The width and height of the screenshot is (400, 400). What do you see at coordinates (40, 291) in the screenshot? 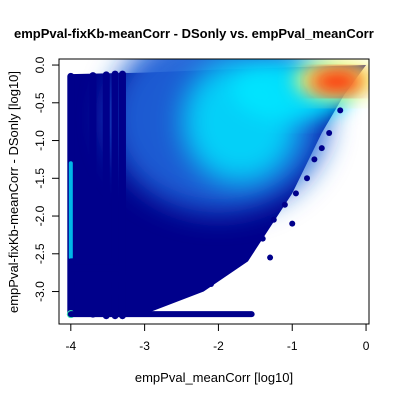
I see `y-tick-label: -3.0` at bounding box center [40, 291].